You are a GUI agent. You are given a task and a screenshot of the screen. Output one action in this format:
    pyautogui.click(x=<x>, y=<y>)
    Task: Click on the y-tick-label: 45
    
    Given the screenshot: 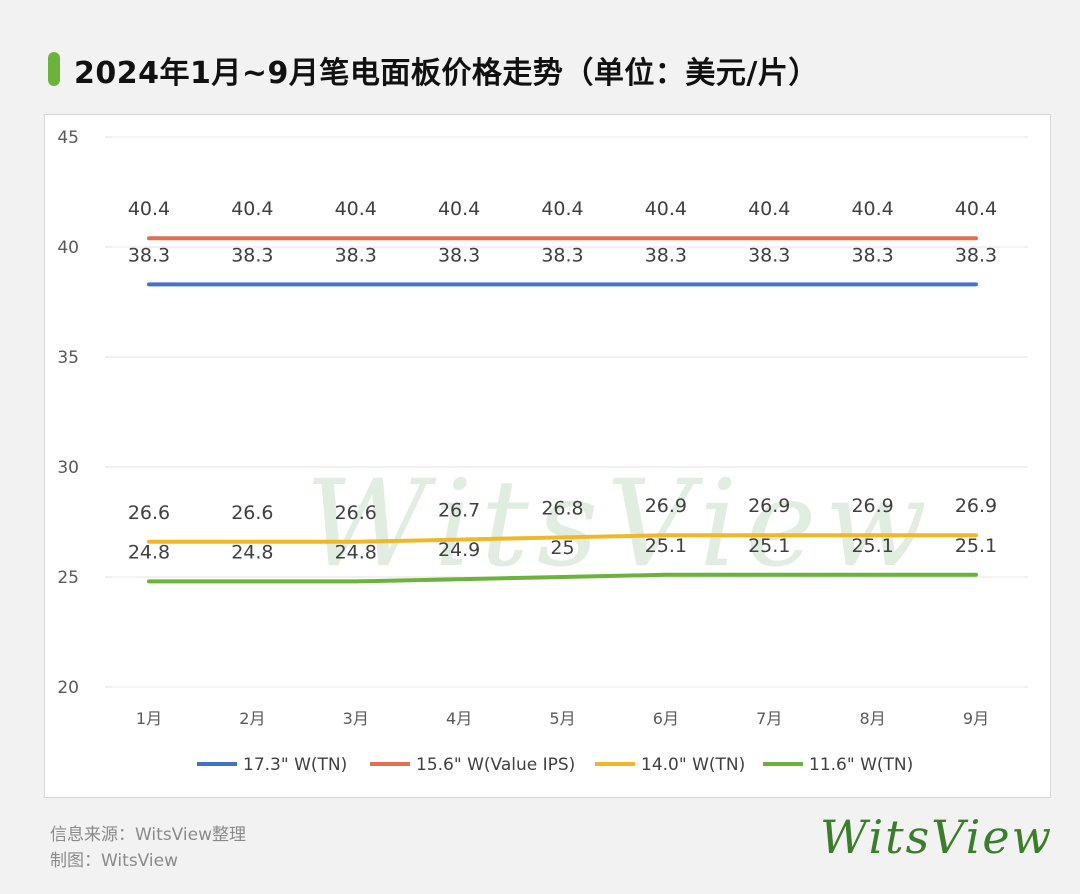 What is the action you would take?
    pyautogui.click(x=68, y=138)
    